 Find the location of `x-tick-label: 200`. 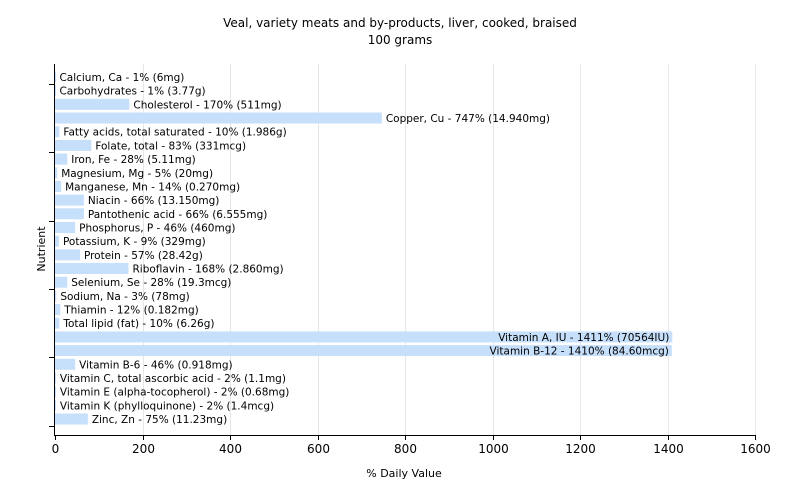

x-tick-label: 200 is located at coordinates (143, 449).